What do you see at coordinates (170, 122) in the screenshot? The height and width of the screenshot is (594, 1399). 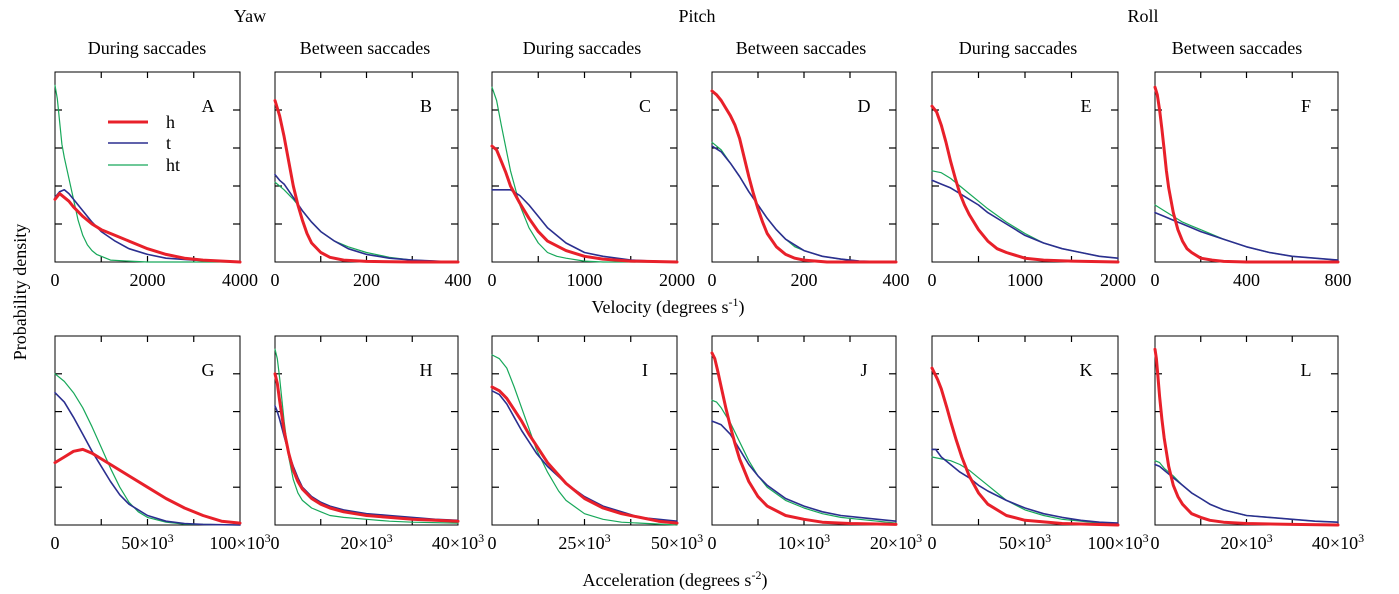 I see `legend-label-h: h` at bounding box center [170, 122].